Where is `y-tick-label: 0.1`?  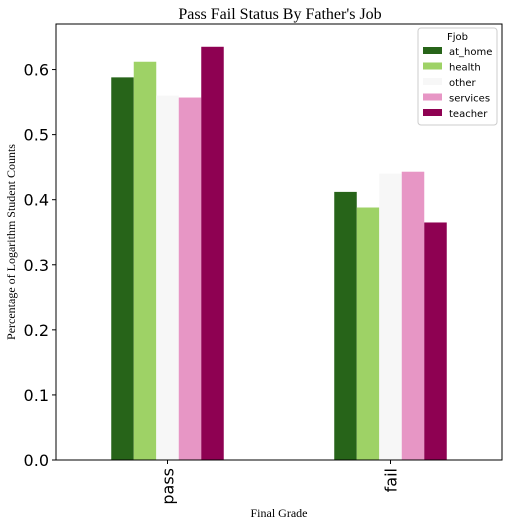
y-tick-label: 0.1 is located at coordinates (36, 395).